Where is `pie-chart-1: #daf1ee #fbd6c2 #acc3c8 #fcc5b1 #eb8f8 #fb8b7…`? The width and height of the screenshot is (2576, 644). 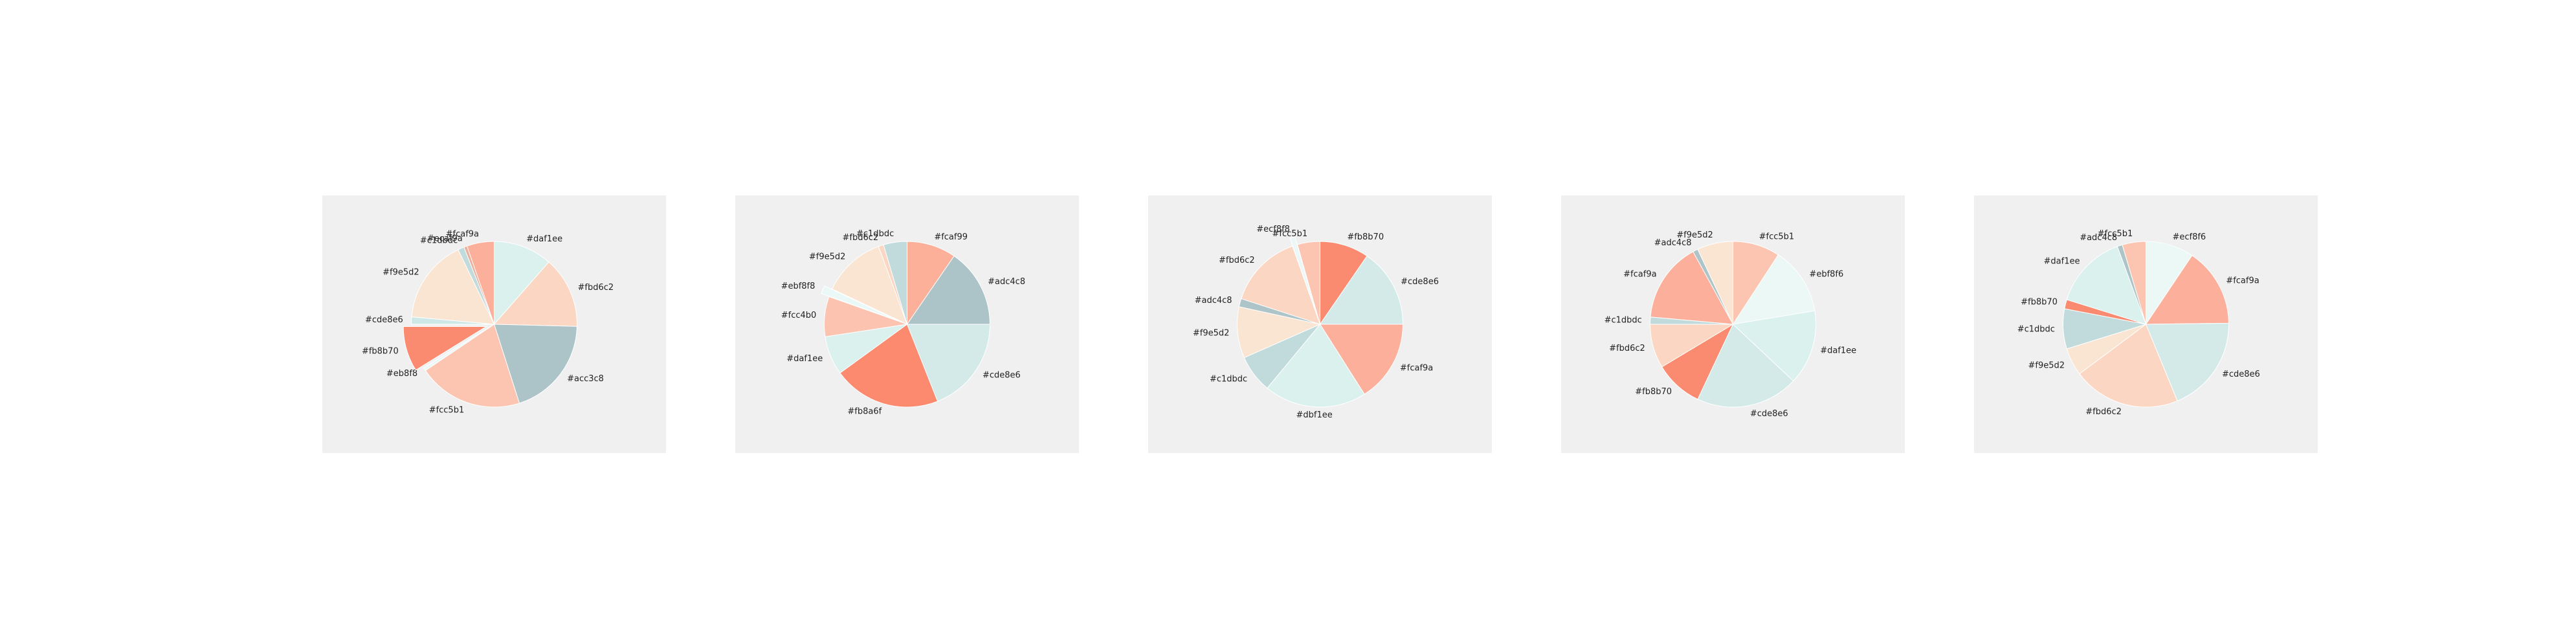
pie-chart-1: #daf1ee #fbd6c2 #acc3c8 #fcc5b1 #eb8f8 #fb8b7… is located at coordinates (494, 324).